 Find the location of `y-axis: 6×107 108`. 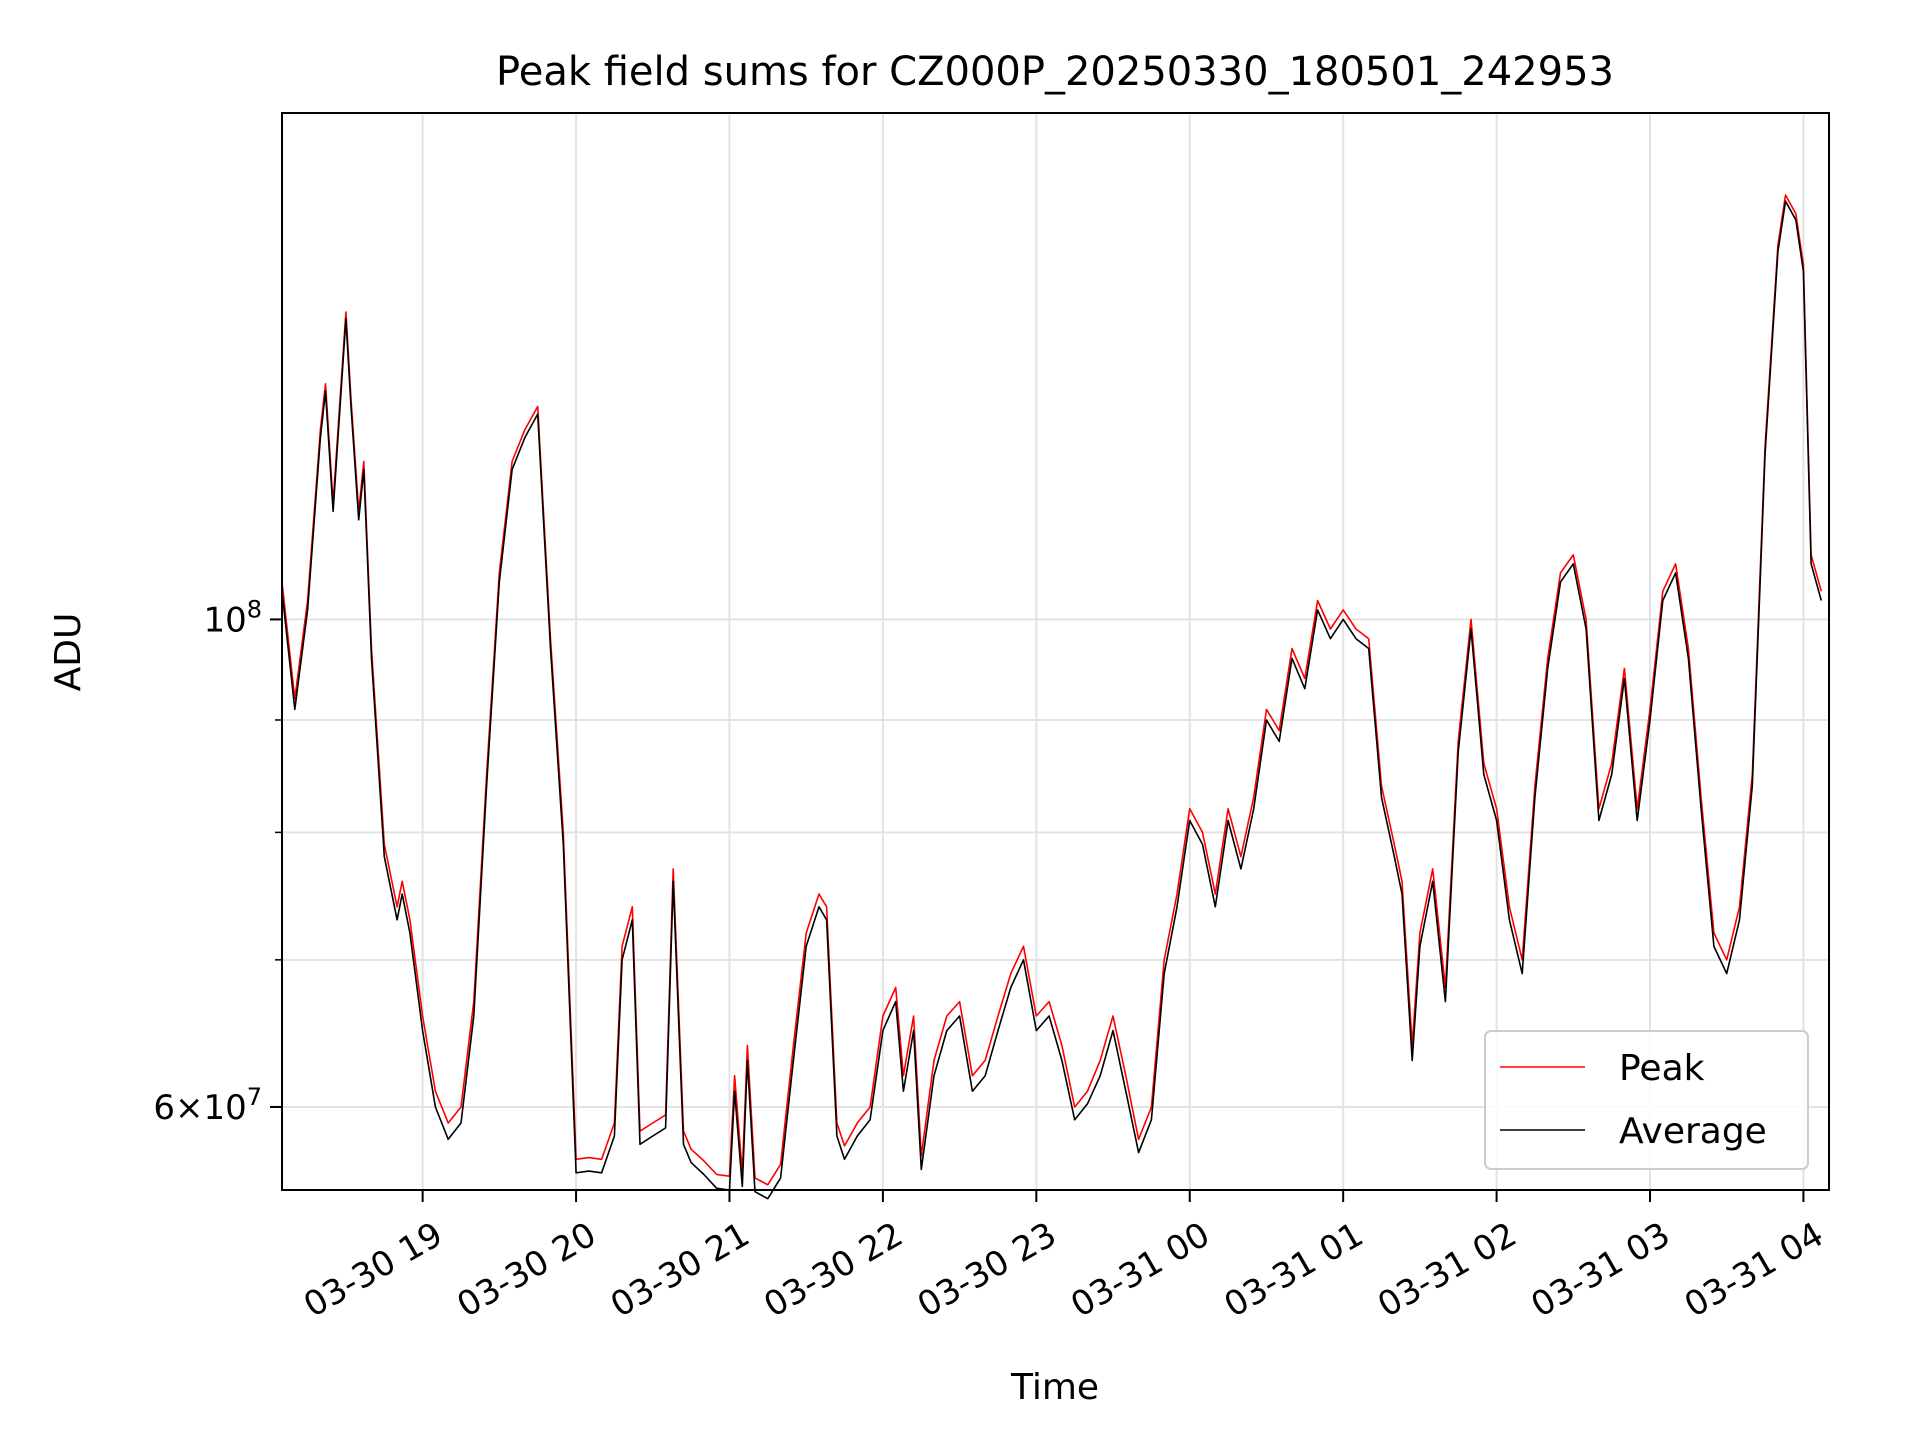

y-axis: 6×107 108 is located at coordinates (217, 861).